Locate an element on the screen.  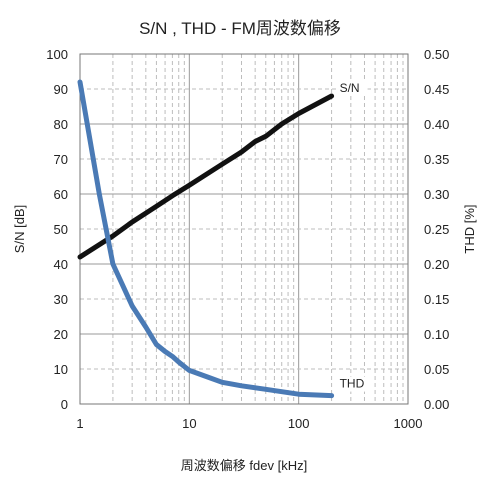
y-left-tick-label: 40 is located at coordinates (61, 264).